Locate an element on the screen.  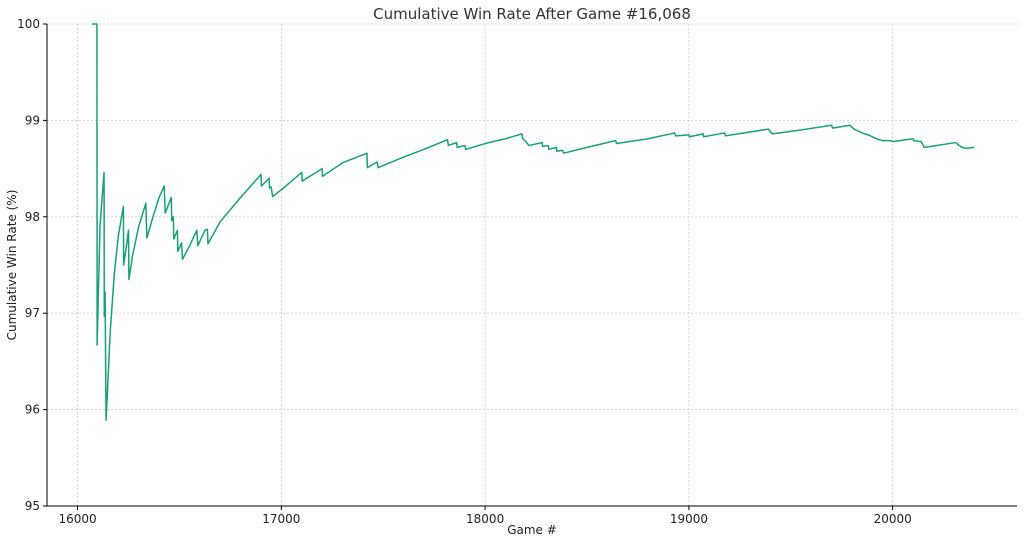
y-tick-label: 100 is located at coordinates (28, 24).